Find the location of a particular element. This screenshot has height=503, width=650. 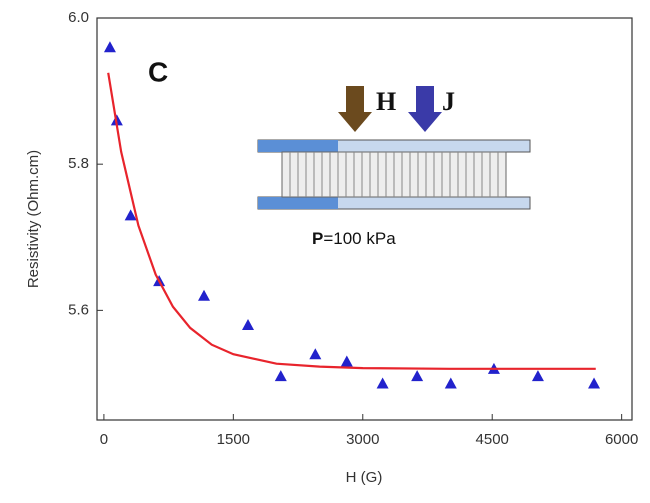

y-tick-label: 5.8 is located at coordinates (78, 163).